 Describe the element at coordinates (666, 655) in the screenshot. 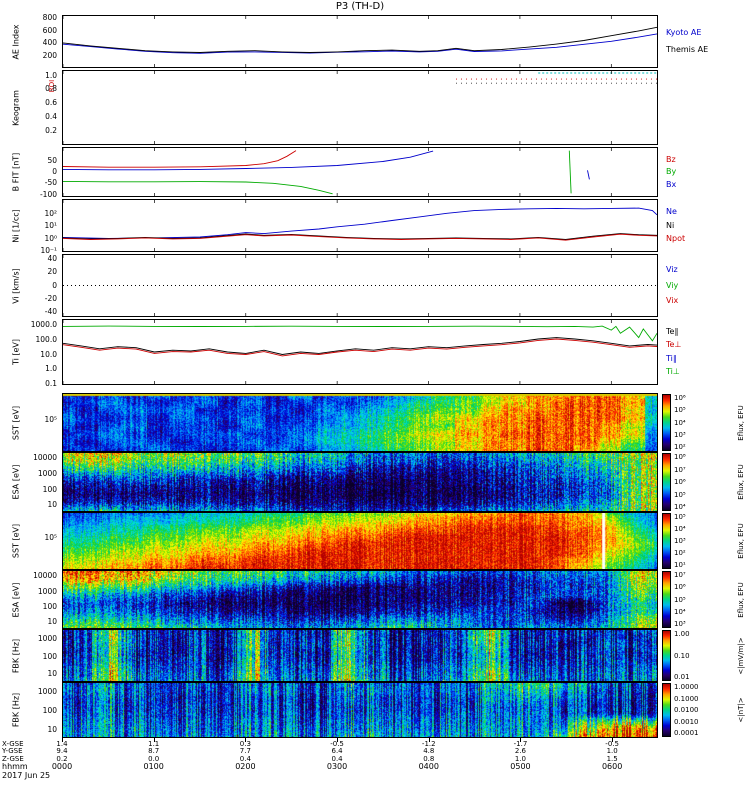

I see `colorbar-fbk_e` at that location.